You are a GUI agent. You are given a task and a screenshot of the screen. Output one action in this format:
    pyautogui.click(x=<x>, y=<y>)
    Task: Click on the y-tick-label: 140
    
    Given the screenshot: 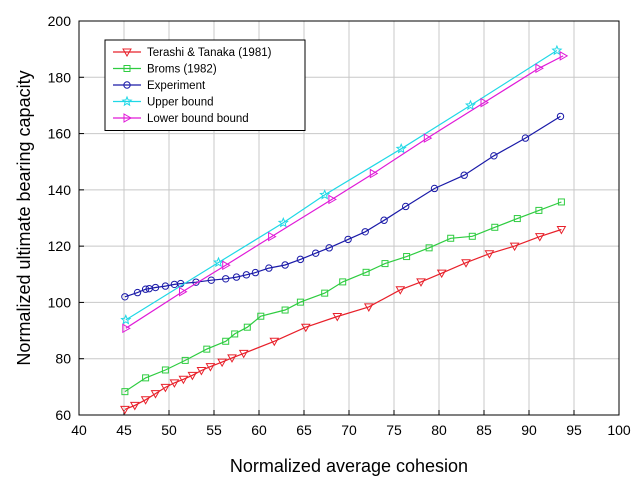 What is the action you would take?
    pyautogui.click(x=60, y=190)
    